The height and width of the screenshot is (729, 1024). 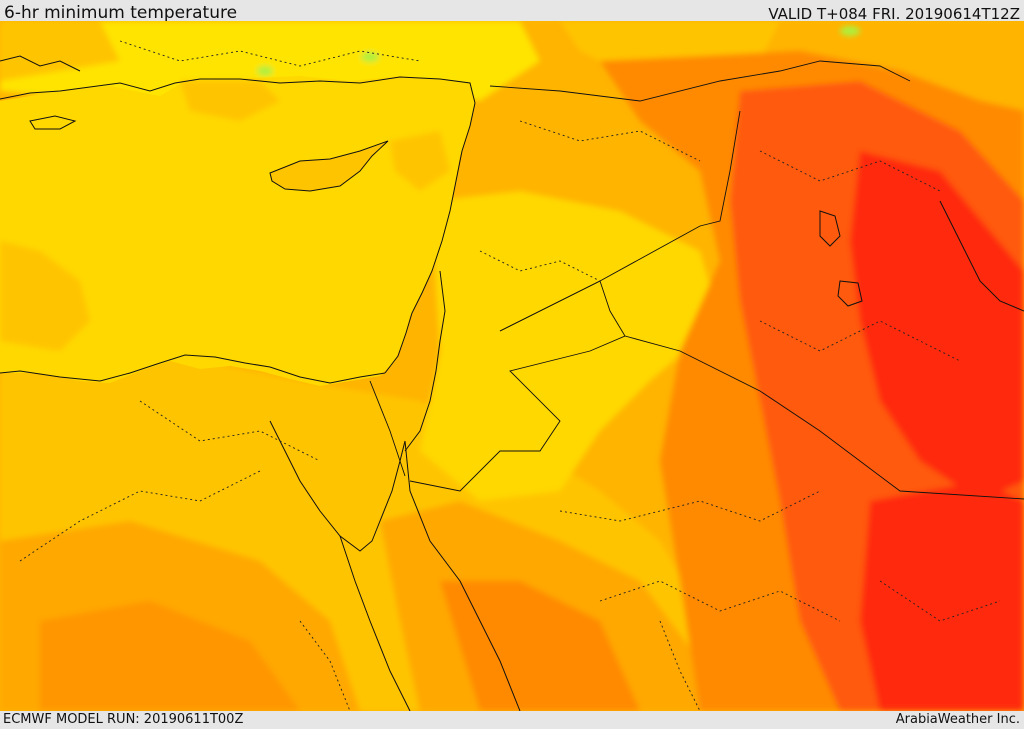 What do you see at coordinates (53, 122) in the screenshot?
I see `coast-crete` at bounding box center [53, 122].